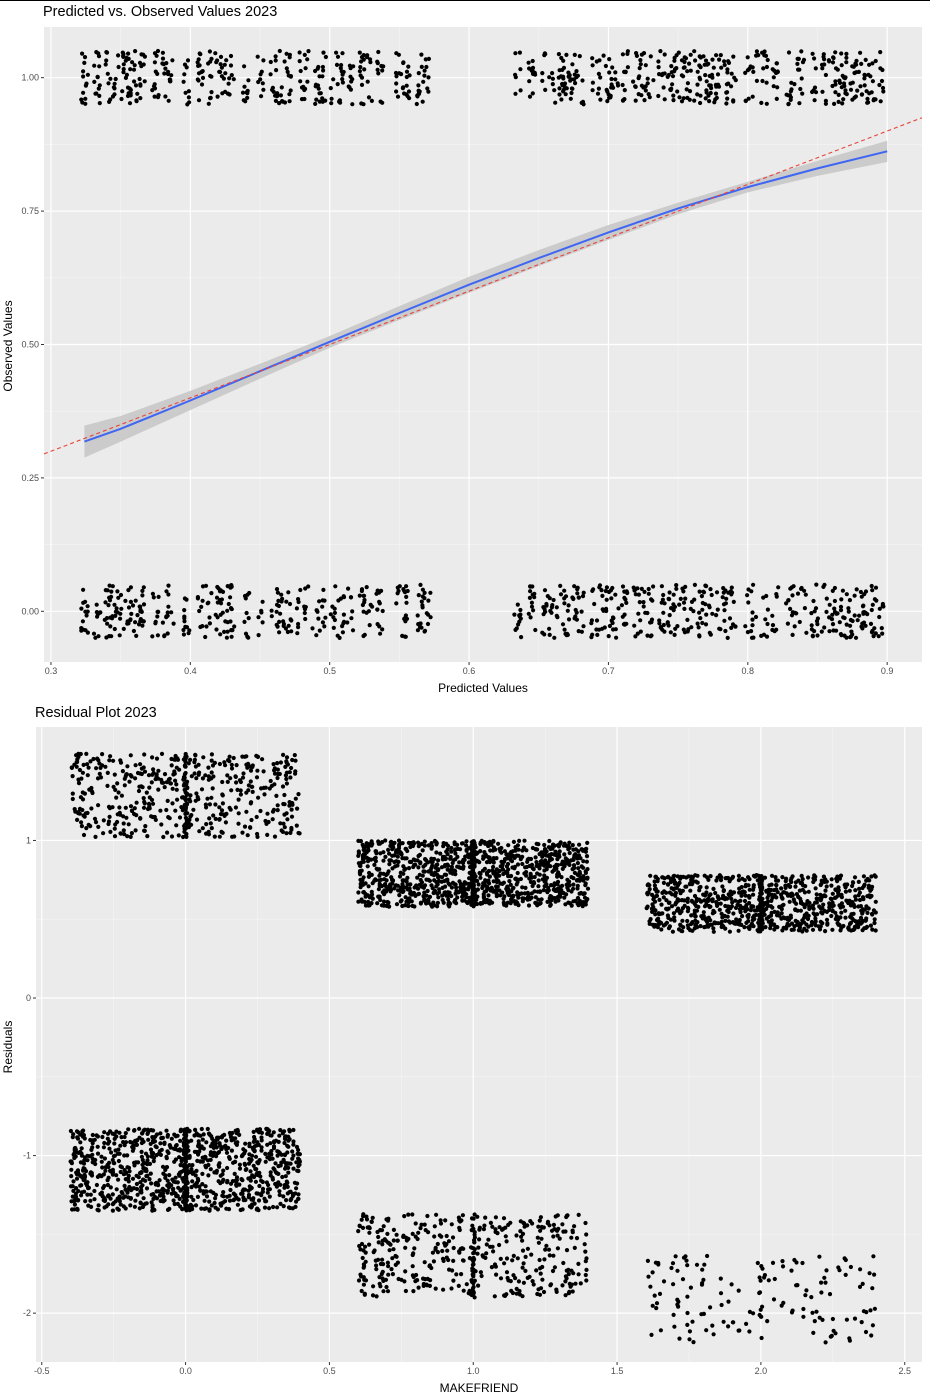  Describe the element at coordinates (329, 1371) in the screenshot. I see `chart2-x-tick-label: 0.5` at that location.